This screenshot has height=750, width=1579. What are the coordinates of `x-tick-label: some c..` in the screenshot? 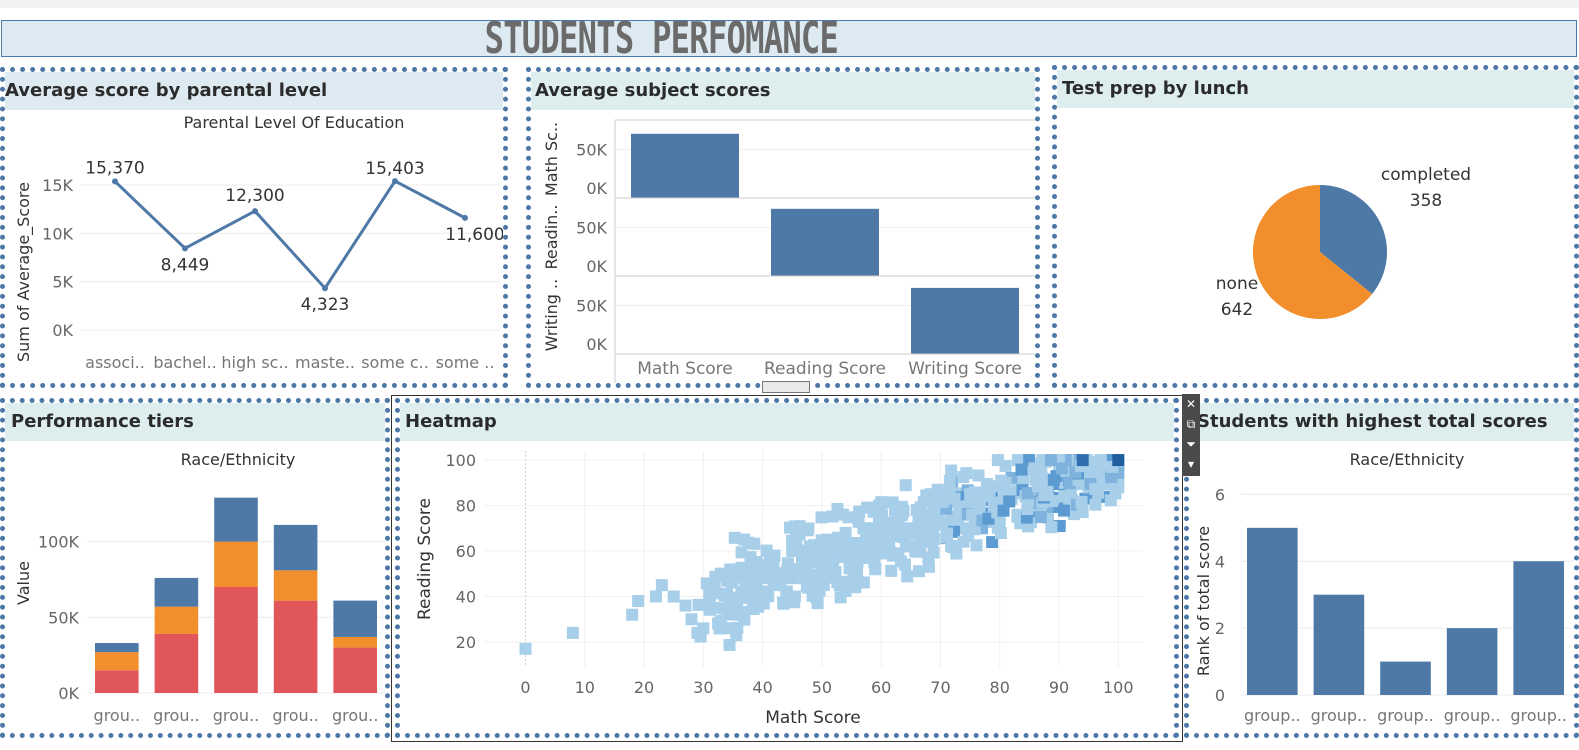 It's located at (395, 362).